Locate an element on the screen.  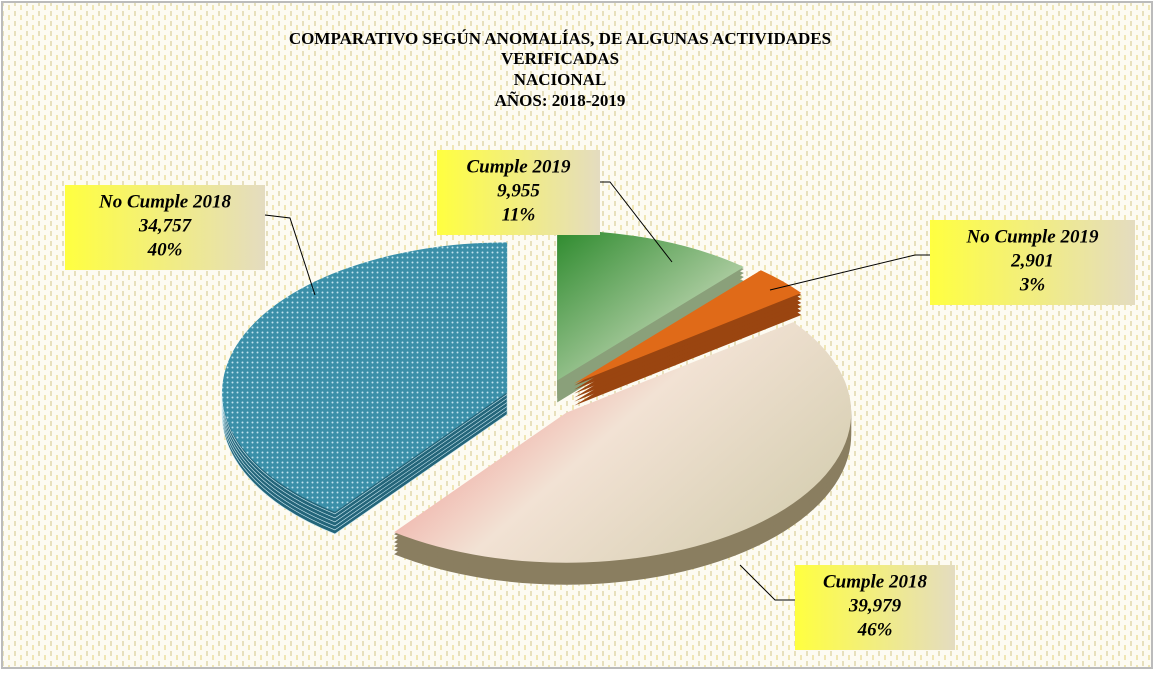
data-label: Cumple 2019 9,955 11% is located at coordinates (518, 192).